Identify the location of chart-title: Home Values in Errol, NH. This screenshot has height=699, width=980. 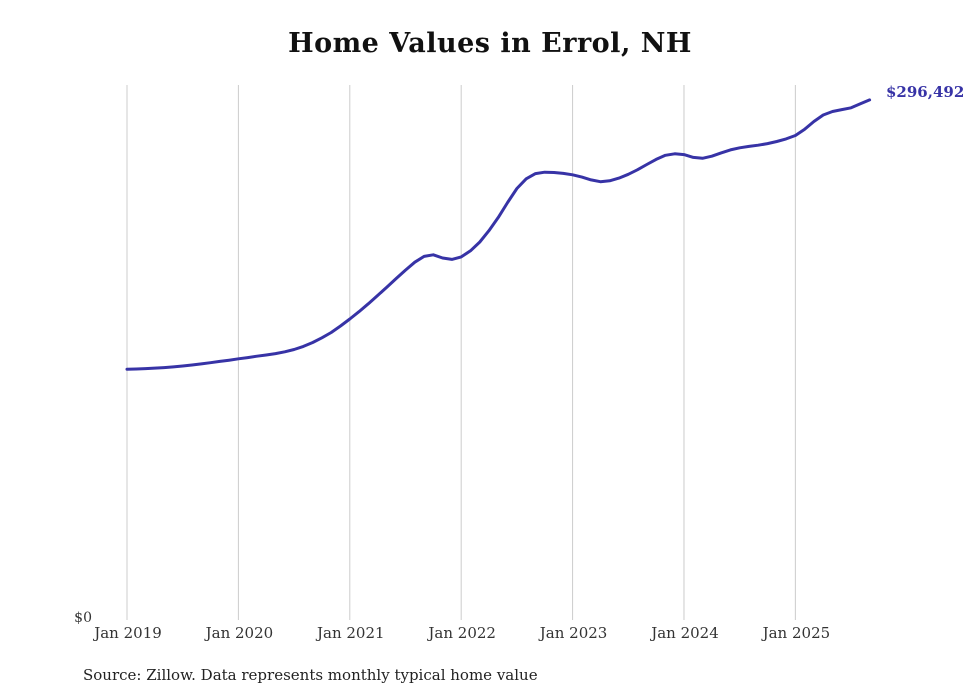
(490, 43).